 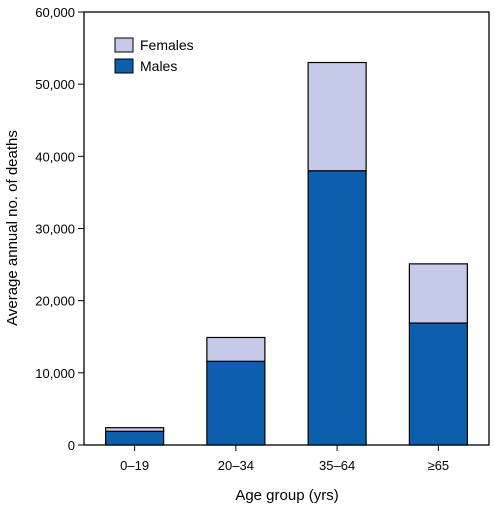 What do you see at coordinates (12, 228) in the screenshot?
I see `y-axis-label: Average annual no. of deaths` at bounding box center [12, 228].